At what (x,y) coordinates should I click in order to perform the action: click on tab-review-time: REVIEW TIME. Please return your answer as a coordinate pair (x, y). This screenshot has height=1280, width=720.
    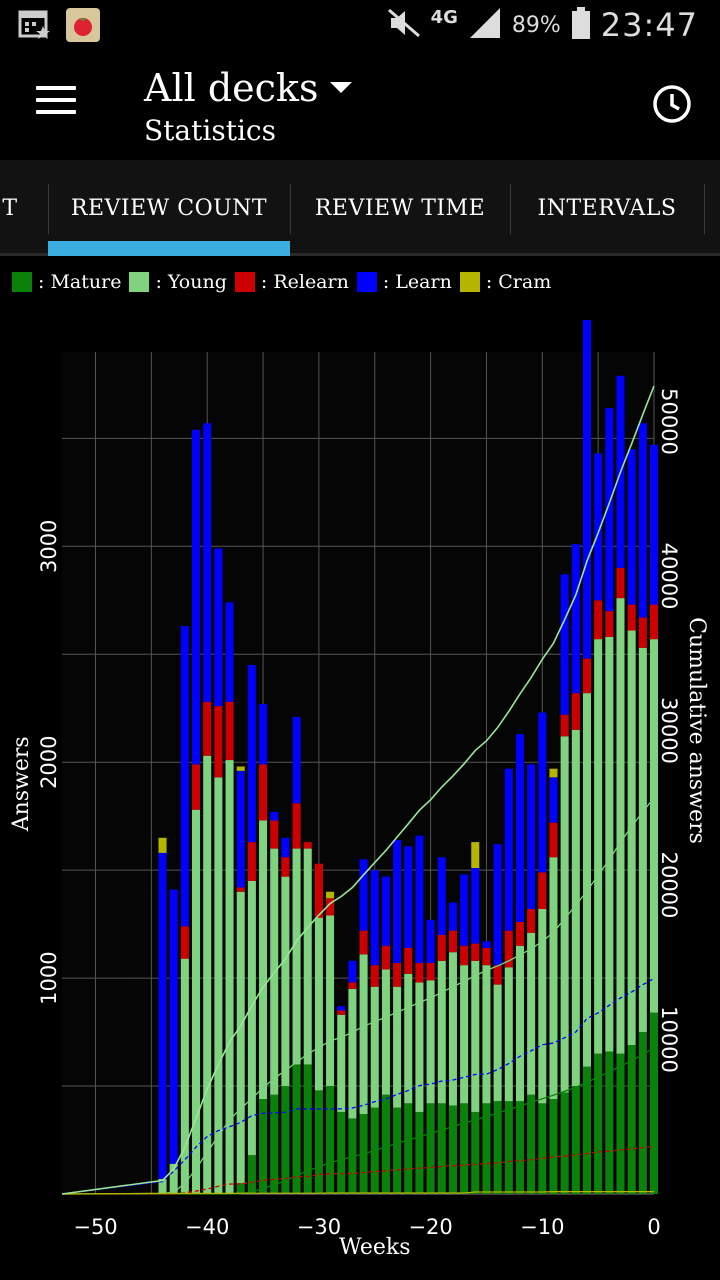
    Looking at the image, I should click on (400, 208).